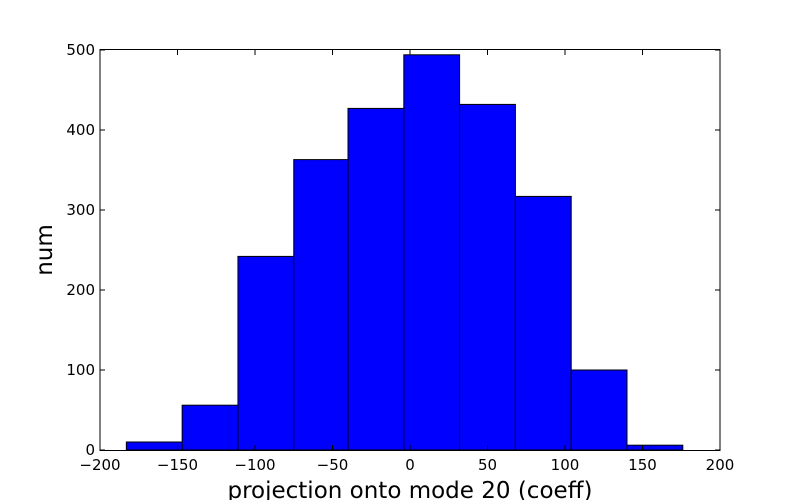  What do you see at coordinates (45, 250) in the screenshot?
I see `y-axis-label: num` at bounding box center [45, 250].